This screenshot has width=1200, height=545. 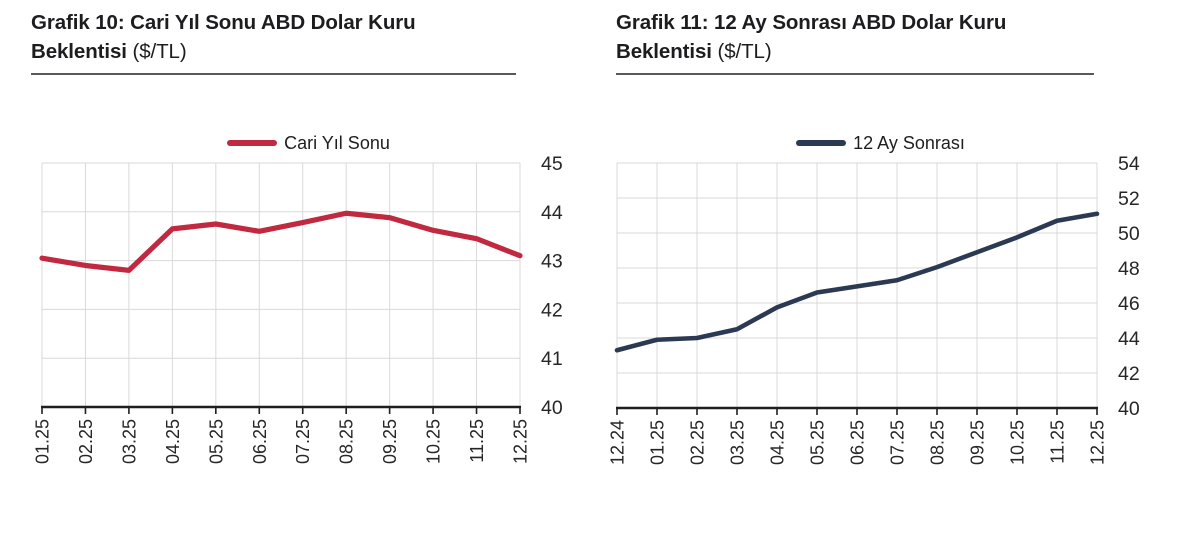 I want to click on legend: 12 Ay Sonrası, so click(x=880, y=143).